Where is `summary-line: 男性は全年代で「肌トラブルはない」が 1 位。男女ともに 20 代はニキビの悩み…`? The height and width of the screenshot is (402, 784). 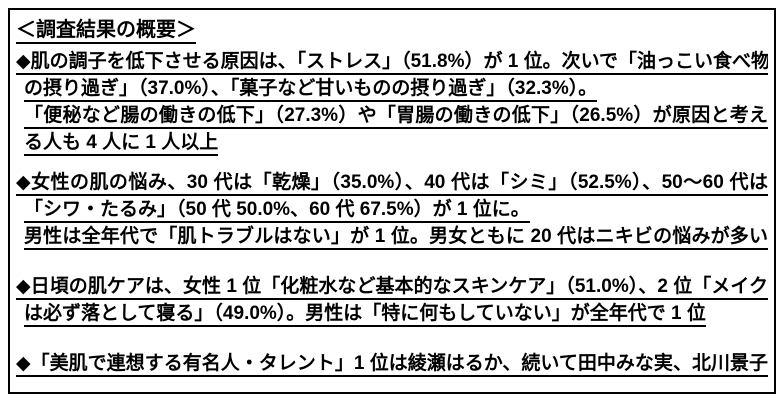
summary-line: 男性は全年代で「肌トラブルはない」が 1 位。男女ともに 20 代はニキビの悩み… is located at coordinates (392, 236).